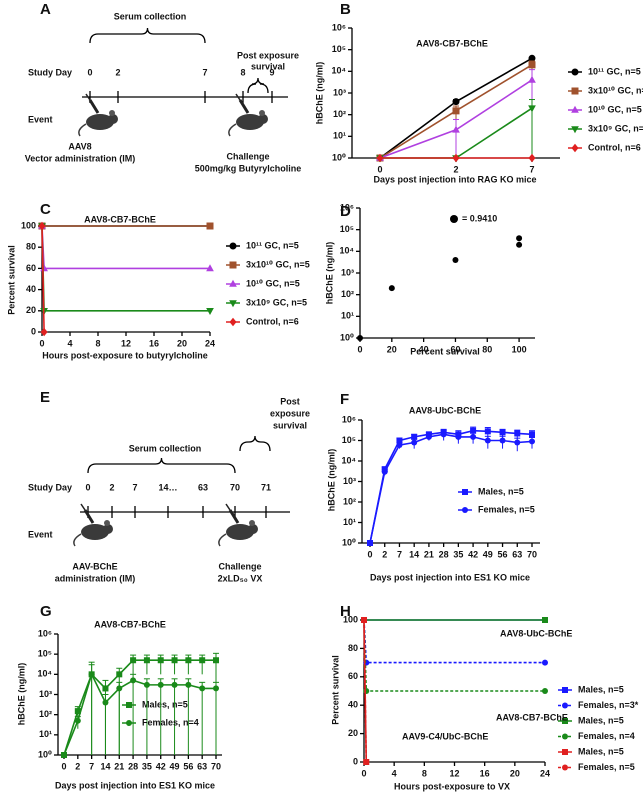 The width and height of the screenshot is (643, 798). Describe the element at coordinates (545, 773) in the screenshot. I see `x-tick-label: 24` at that location.